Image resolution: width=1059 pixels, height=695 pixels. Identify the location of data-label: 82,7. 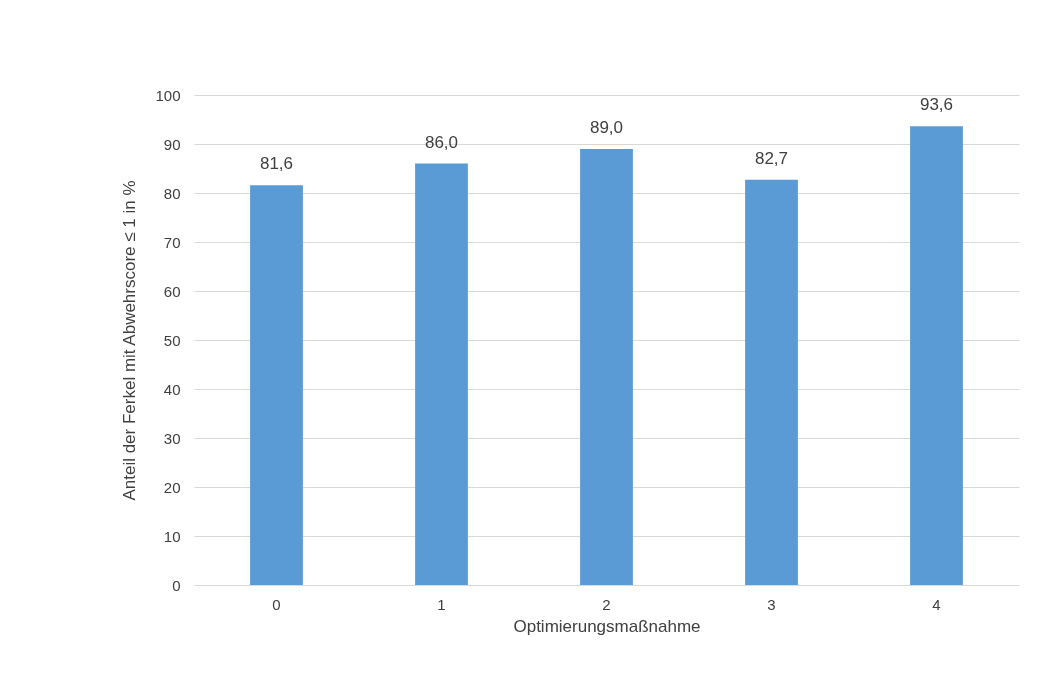
(771, 158).